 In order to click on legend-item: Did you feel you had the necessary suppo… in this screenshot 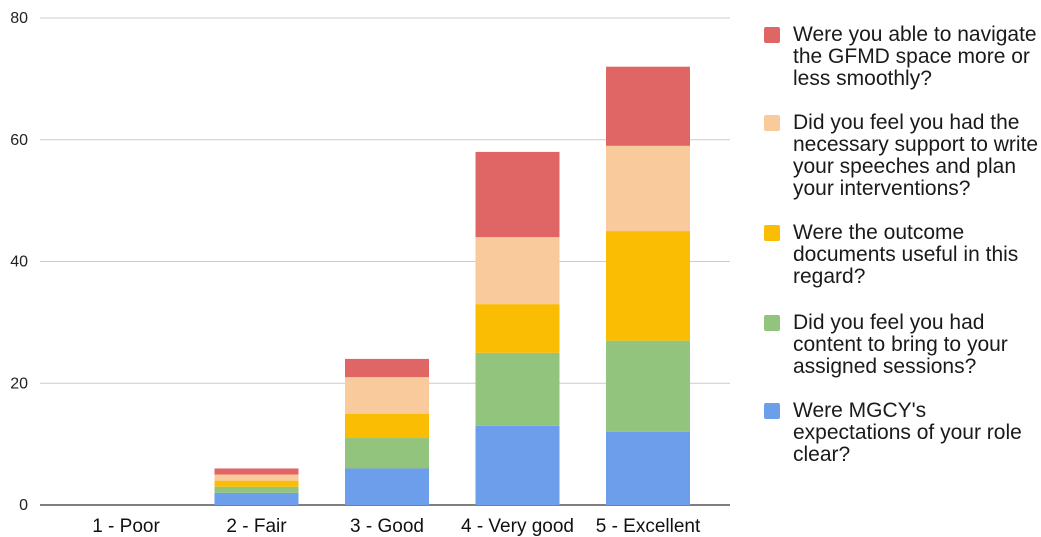, I will do `click(901, 156)`.